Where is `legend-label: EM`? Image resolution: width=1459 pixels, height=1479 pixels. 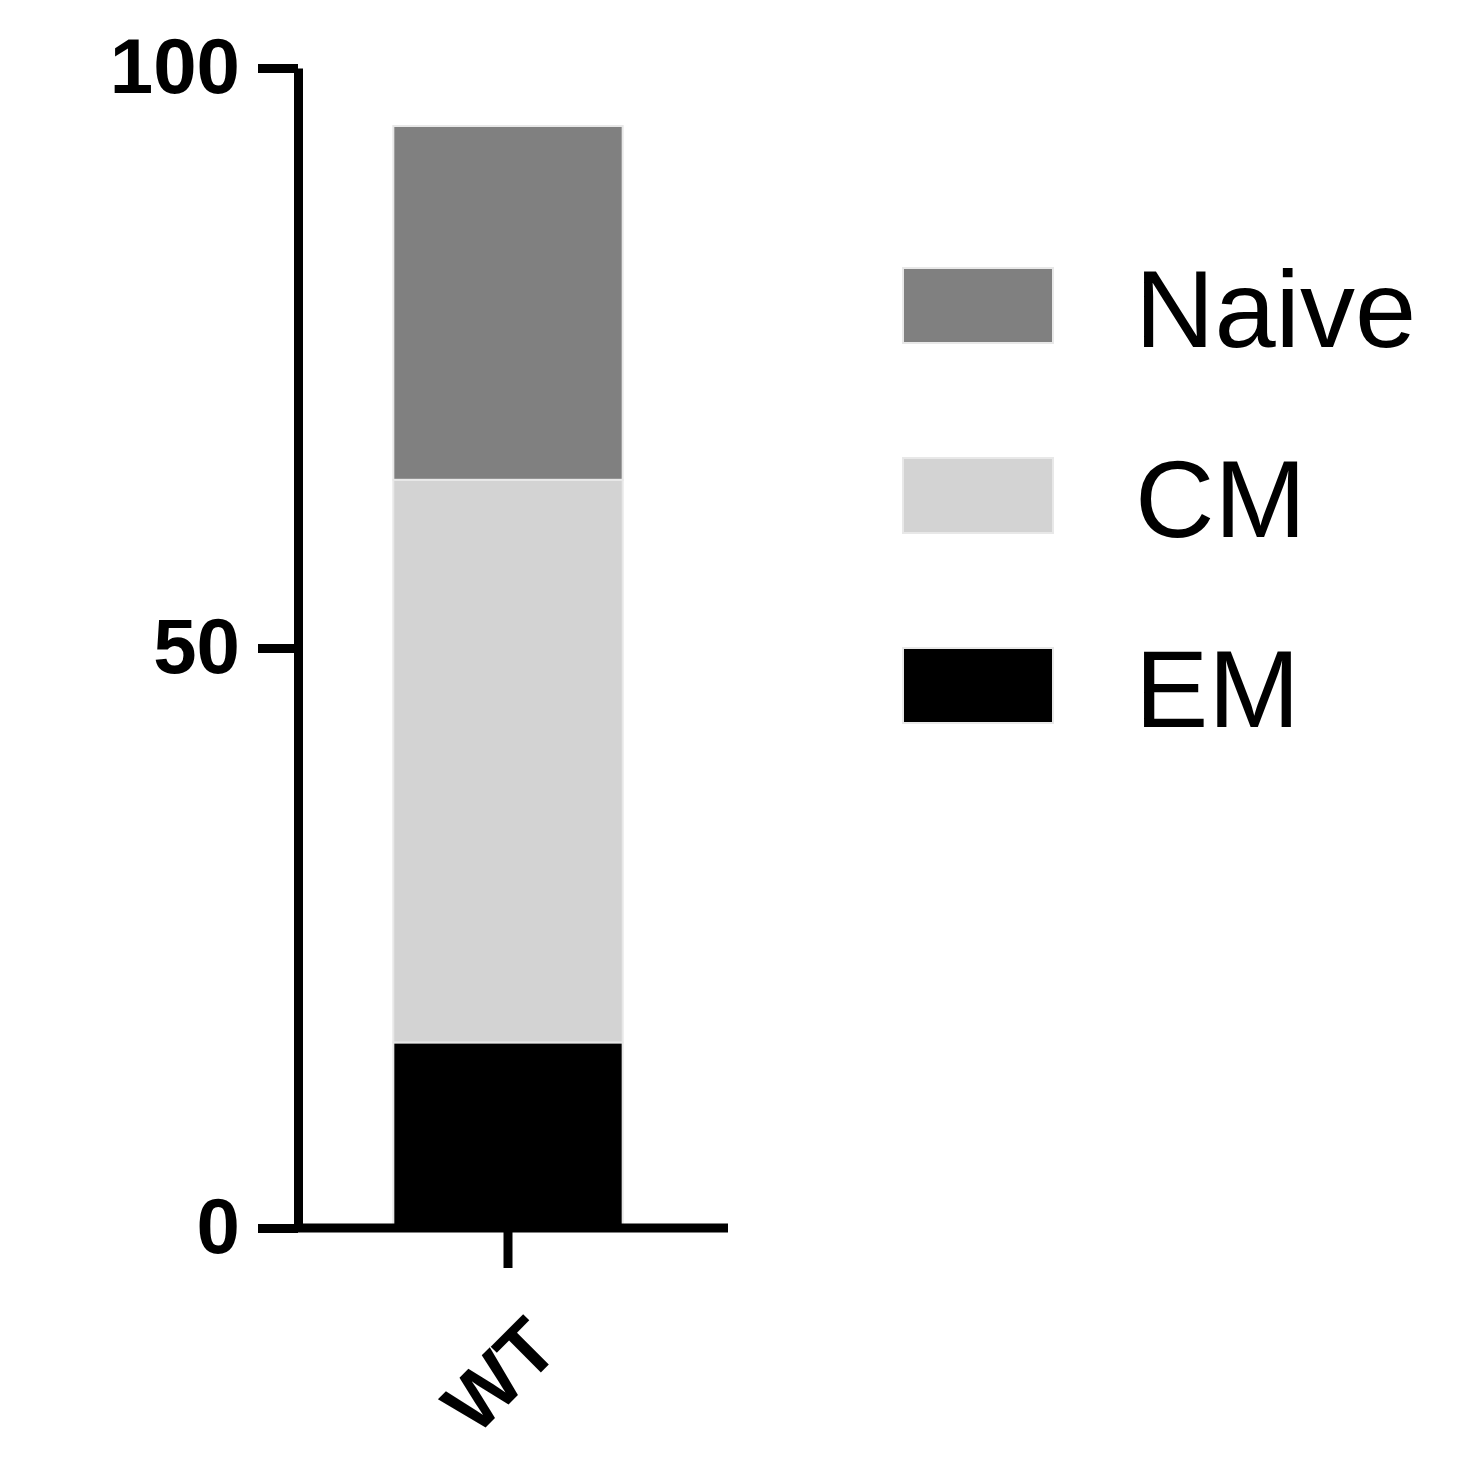
legend-label: EM is located at coordinates (1217, 688).